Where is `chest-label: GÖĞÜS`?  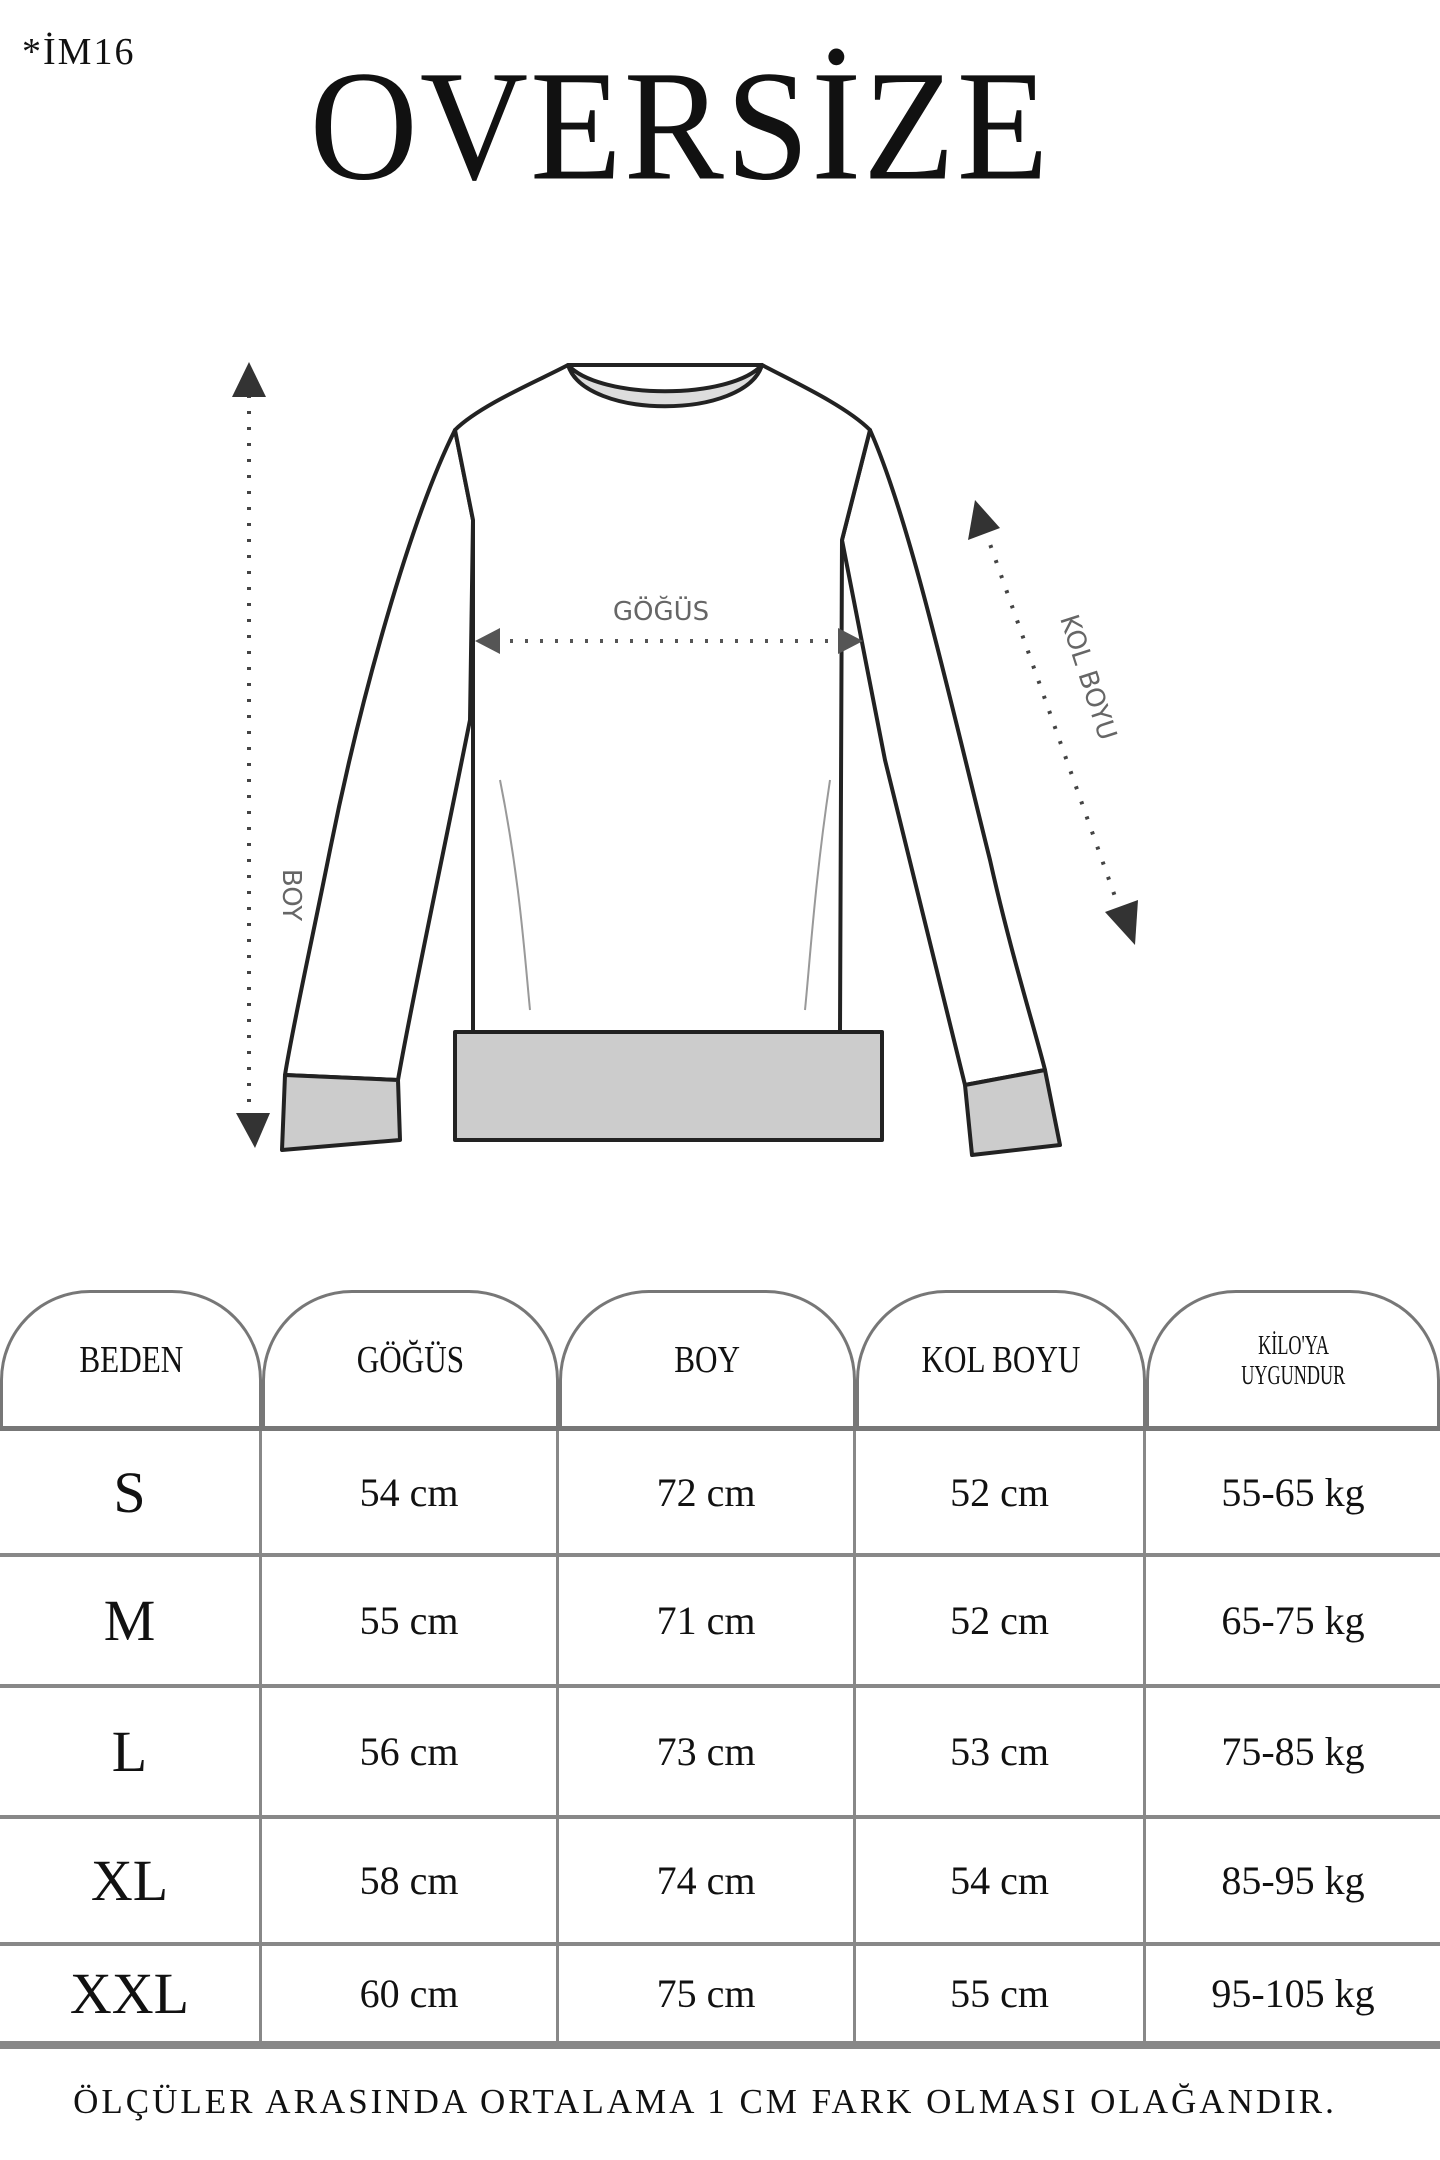 chest-label: GÖĞÜS is located at coordinates (661, 611).